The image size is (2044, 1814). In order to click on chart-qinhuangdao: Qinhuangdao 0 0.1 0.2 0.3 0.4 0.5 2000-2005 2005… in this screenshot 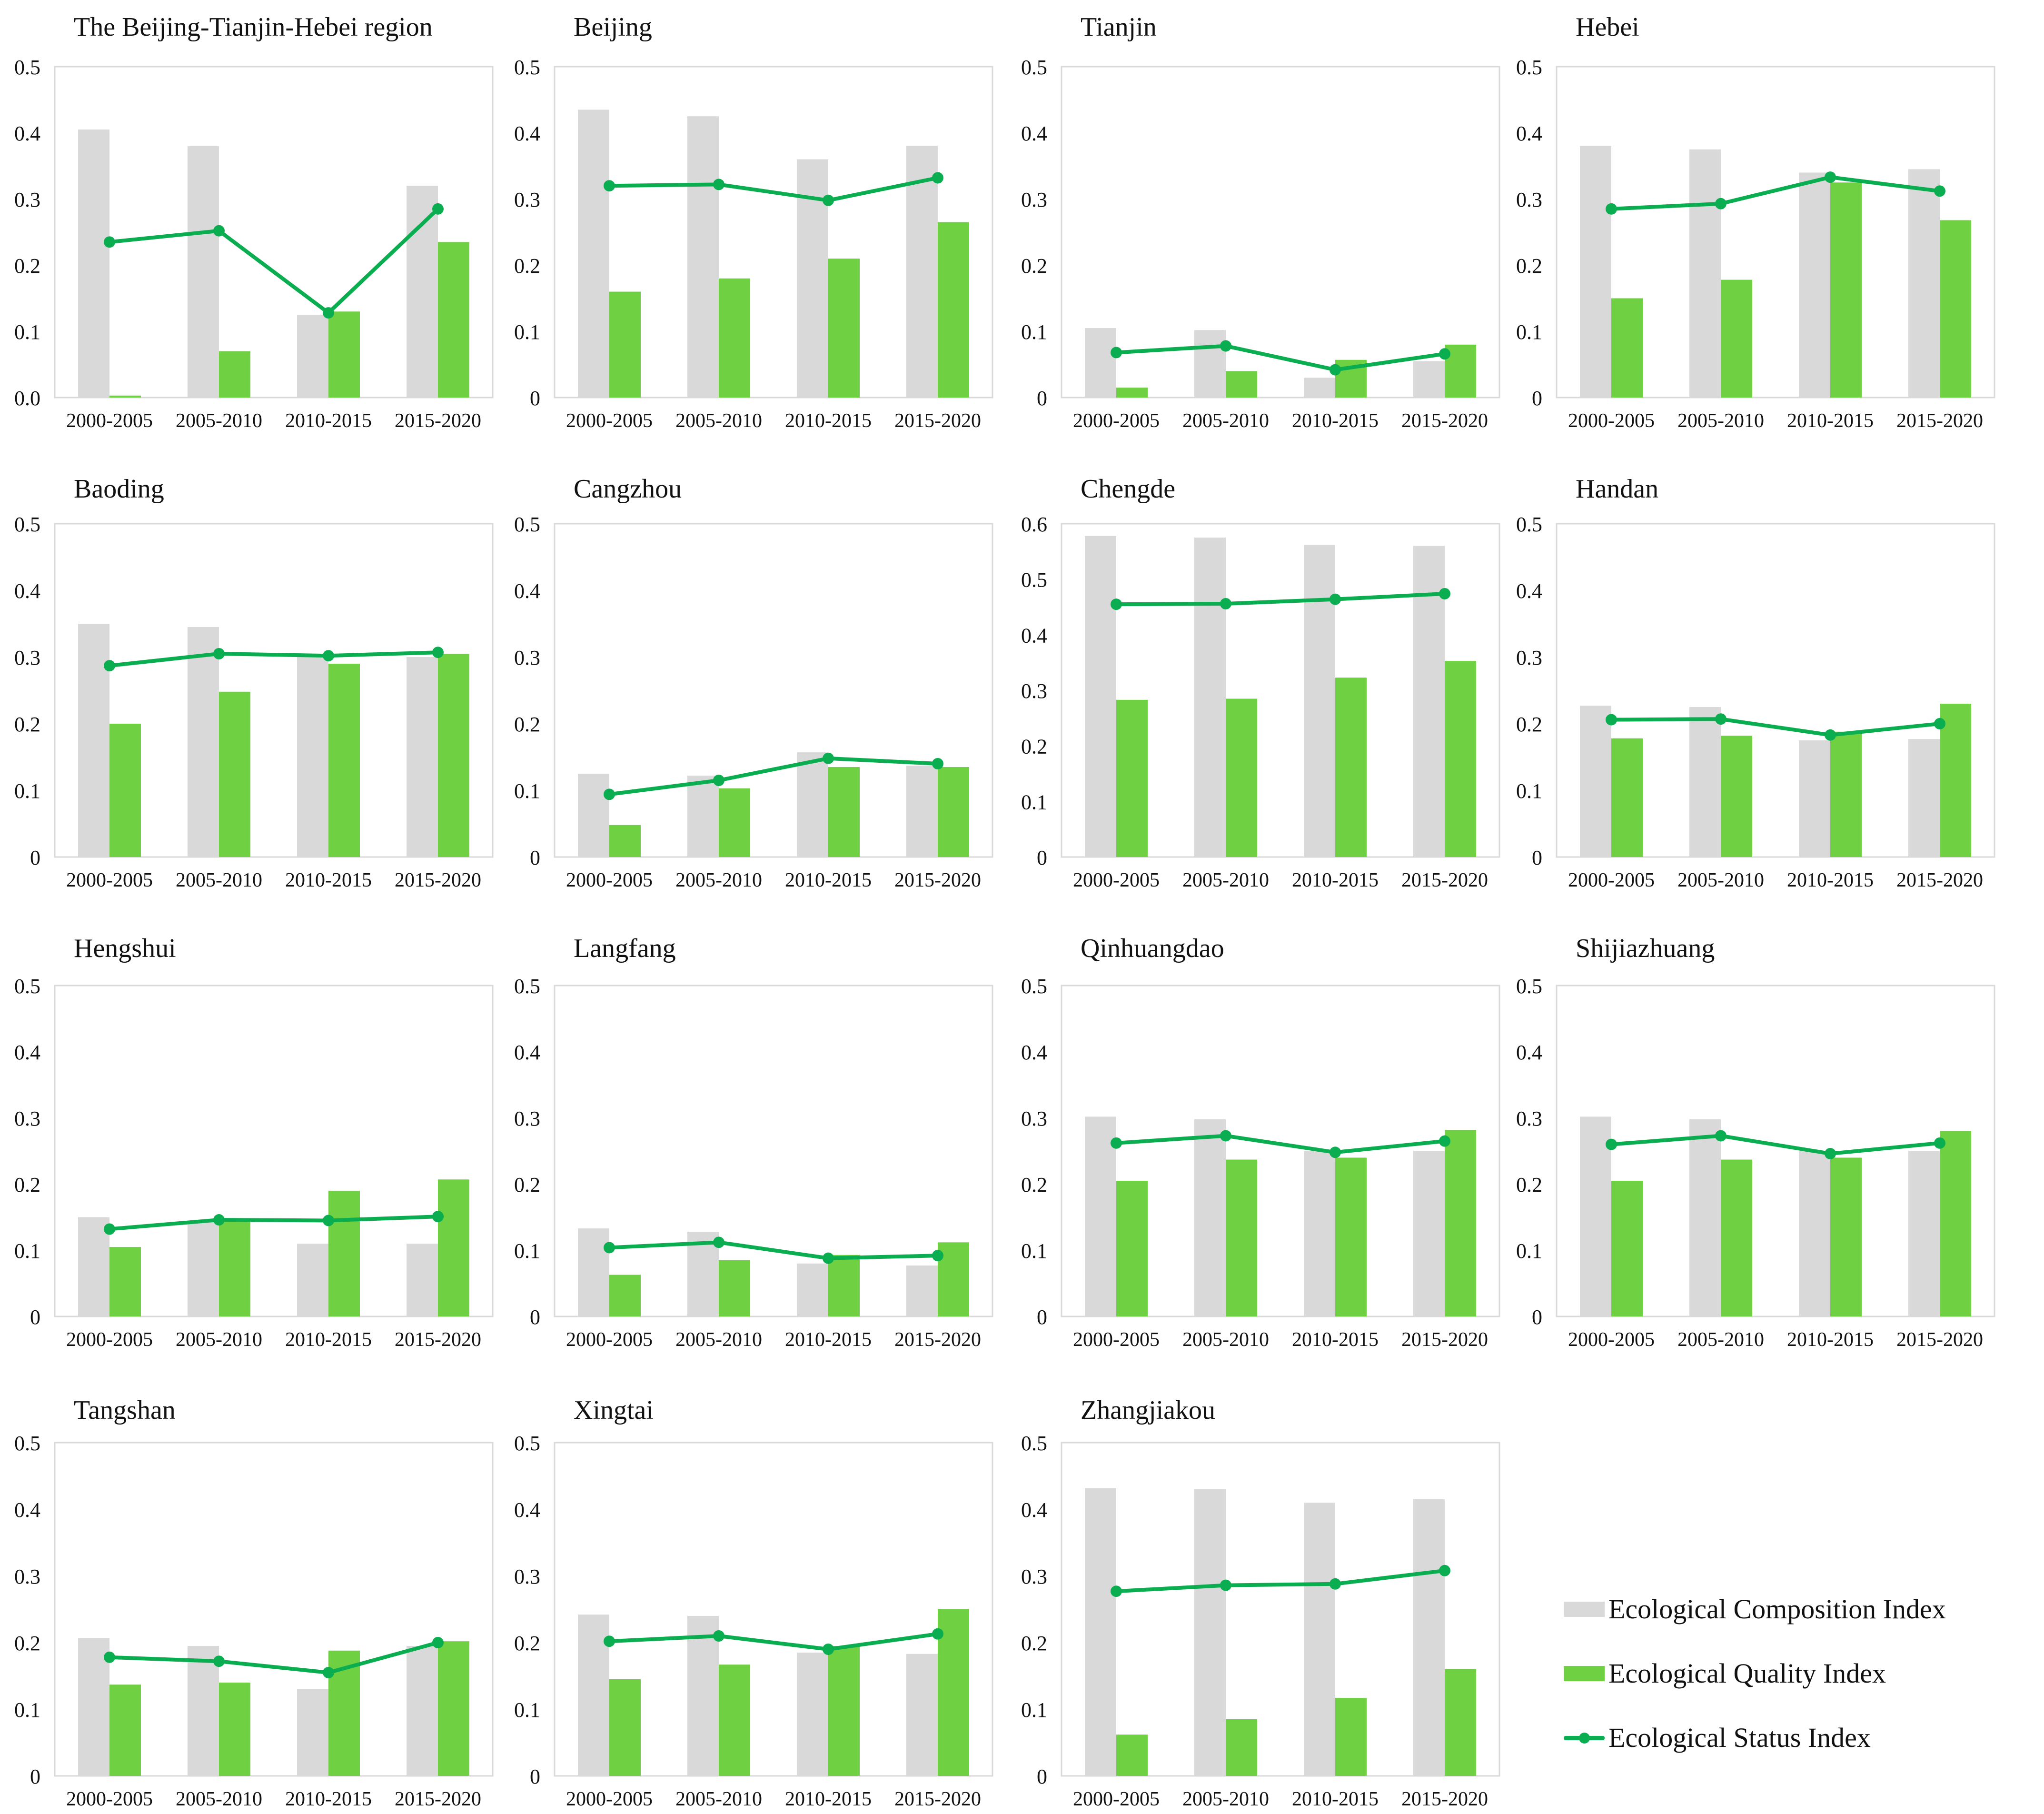, I will do `click(1260, 1142)`.